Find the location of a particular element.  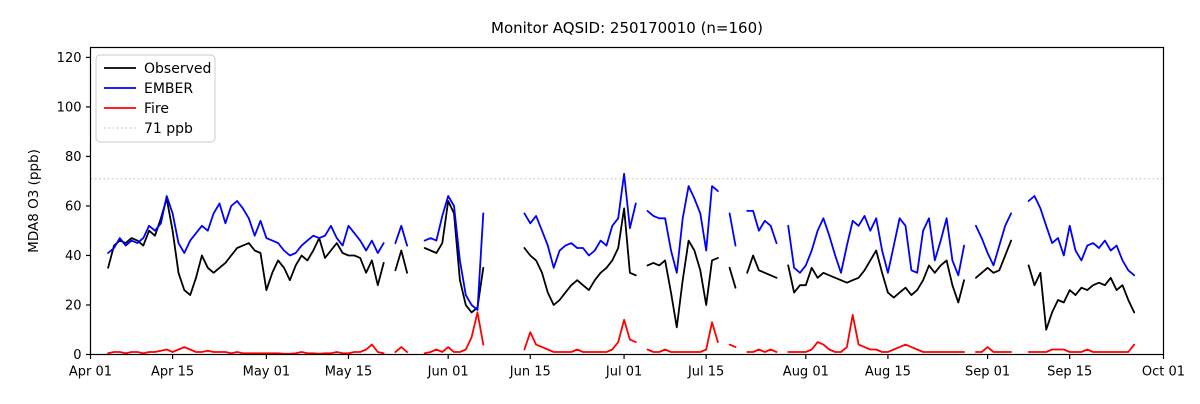

x-tick-label: Aug 01 is located at coordinates (806, 372).